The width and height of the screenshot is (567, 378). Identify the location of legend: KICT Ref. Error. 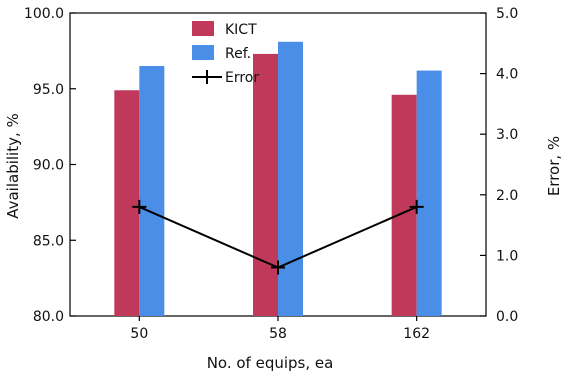
(225, 53).